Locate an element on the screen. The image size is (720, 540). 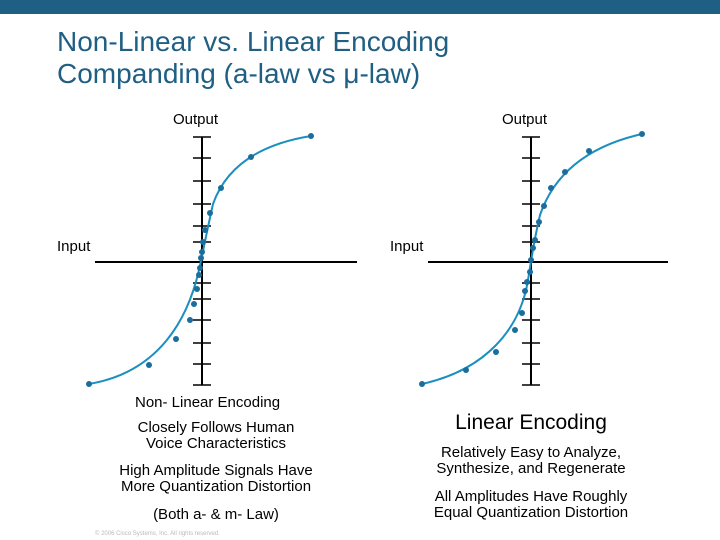
left-note-distortion-line-2: More Quantization Distortion is located at coordinates (216, 486).